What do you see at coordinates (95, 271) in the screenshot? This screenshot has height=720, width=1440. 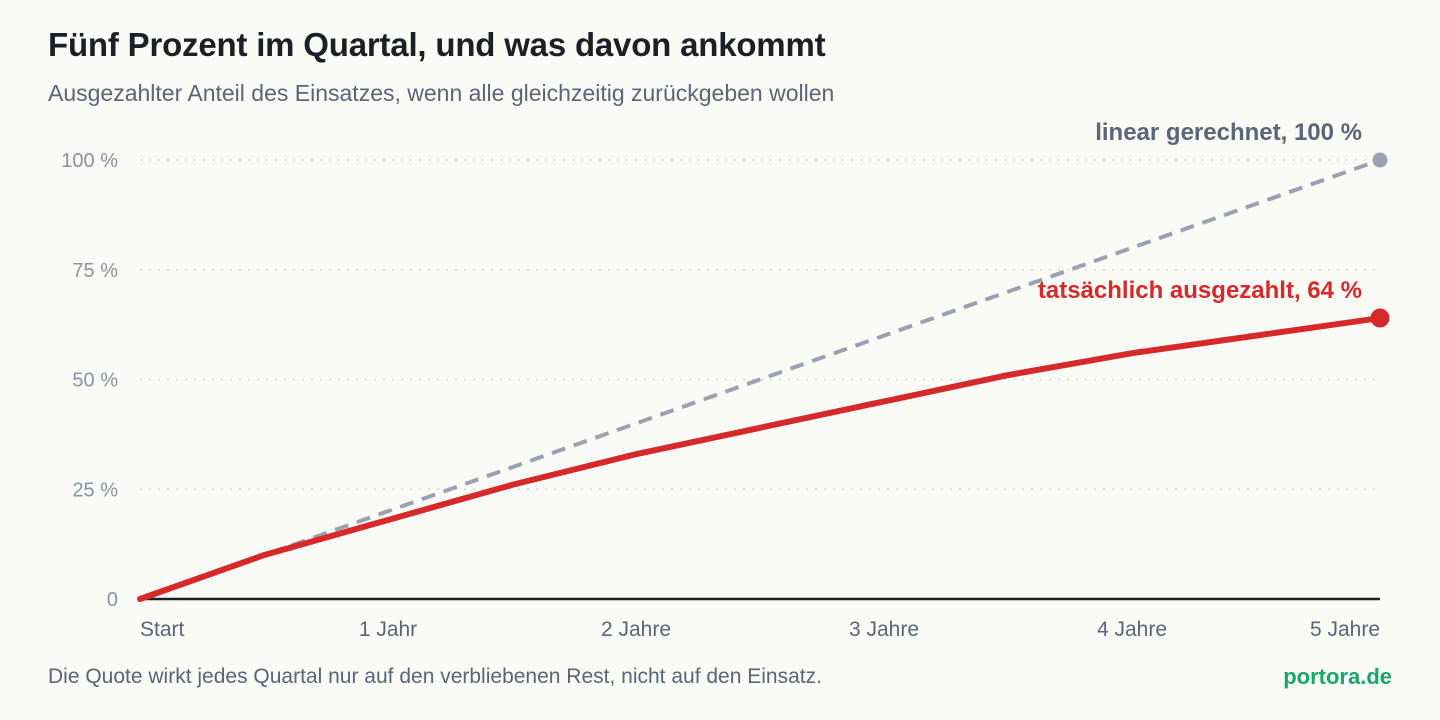 I see `y-tick-label: 75 %` at bounding box center [95, 271].